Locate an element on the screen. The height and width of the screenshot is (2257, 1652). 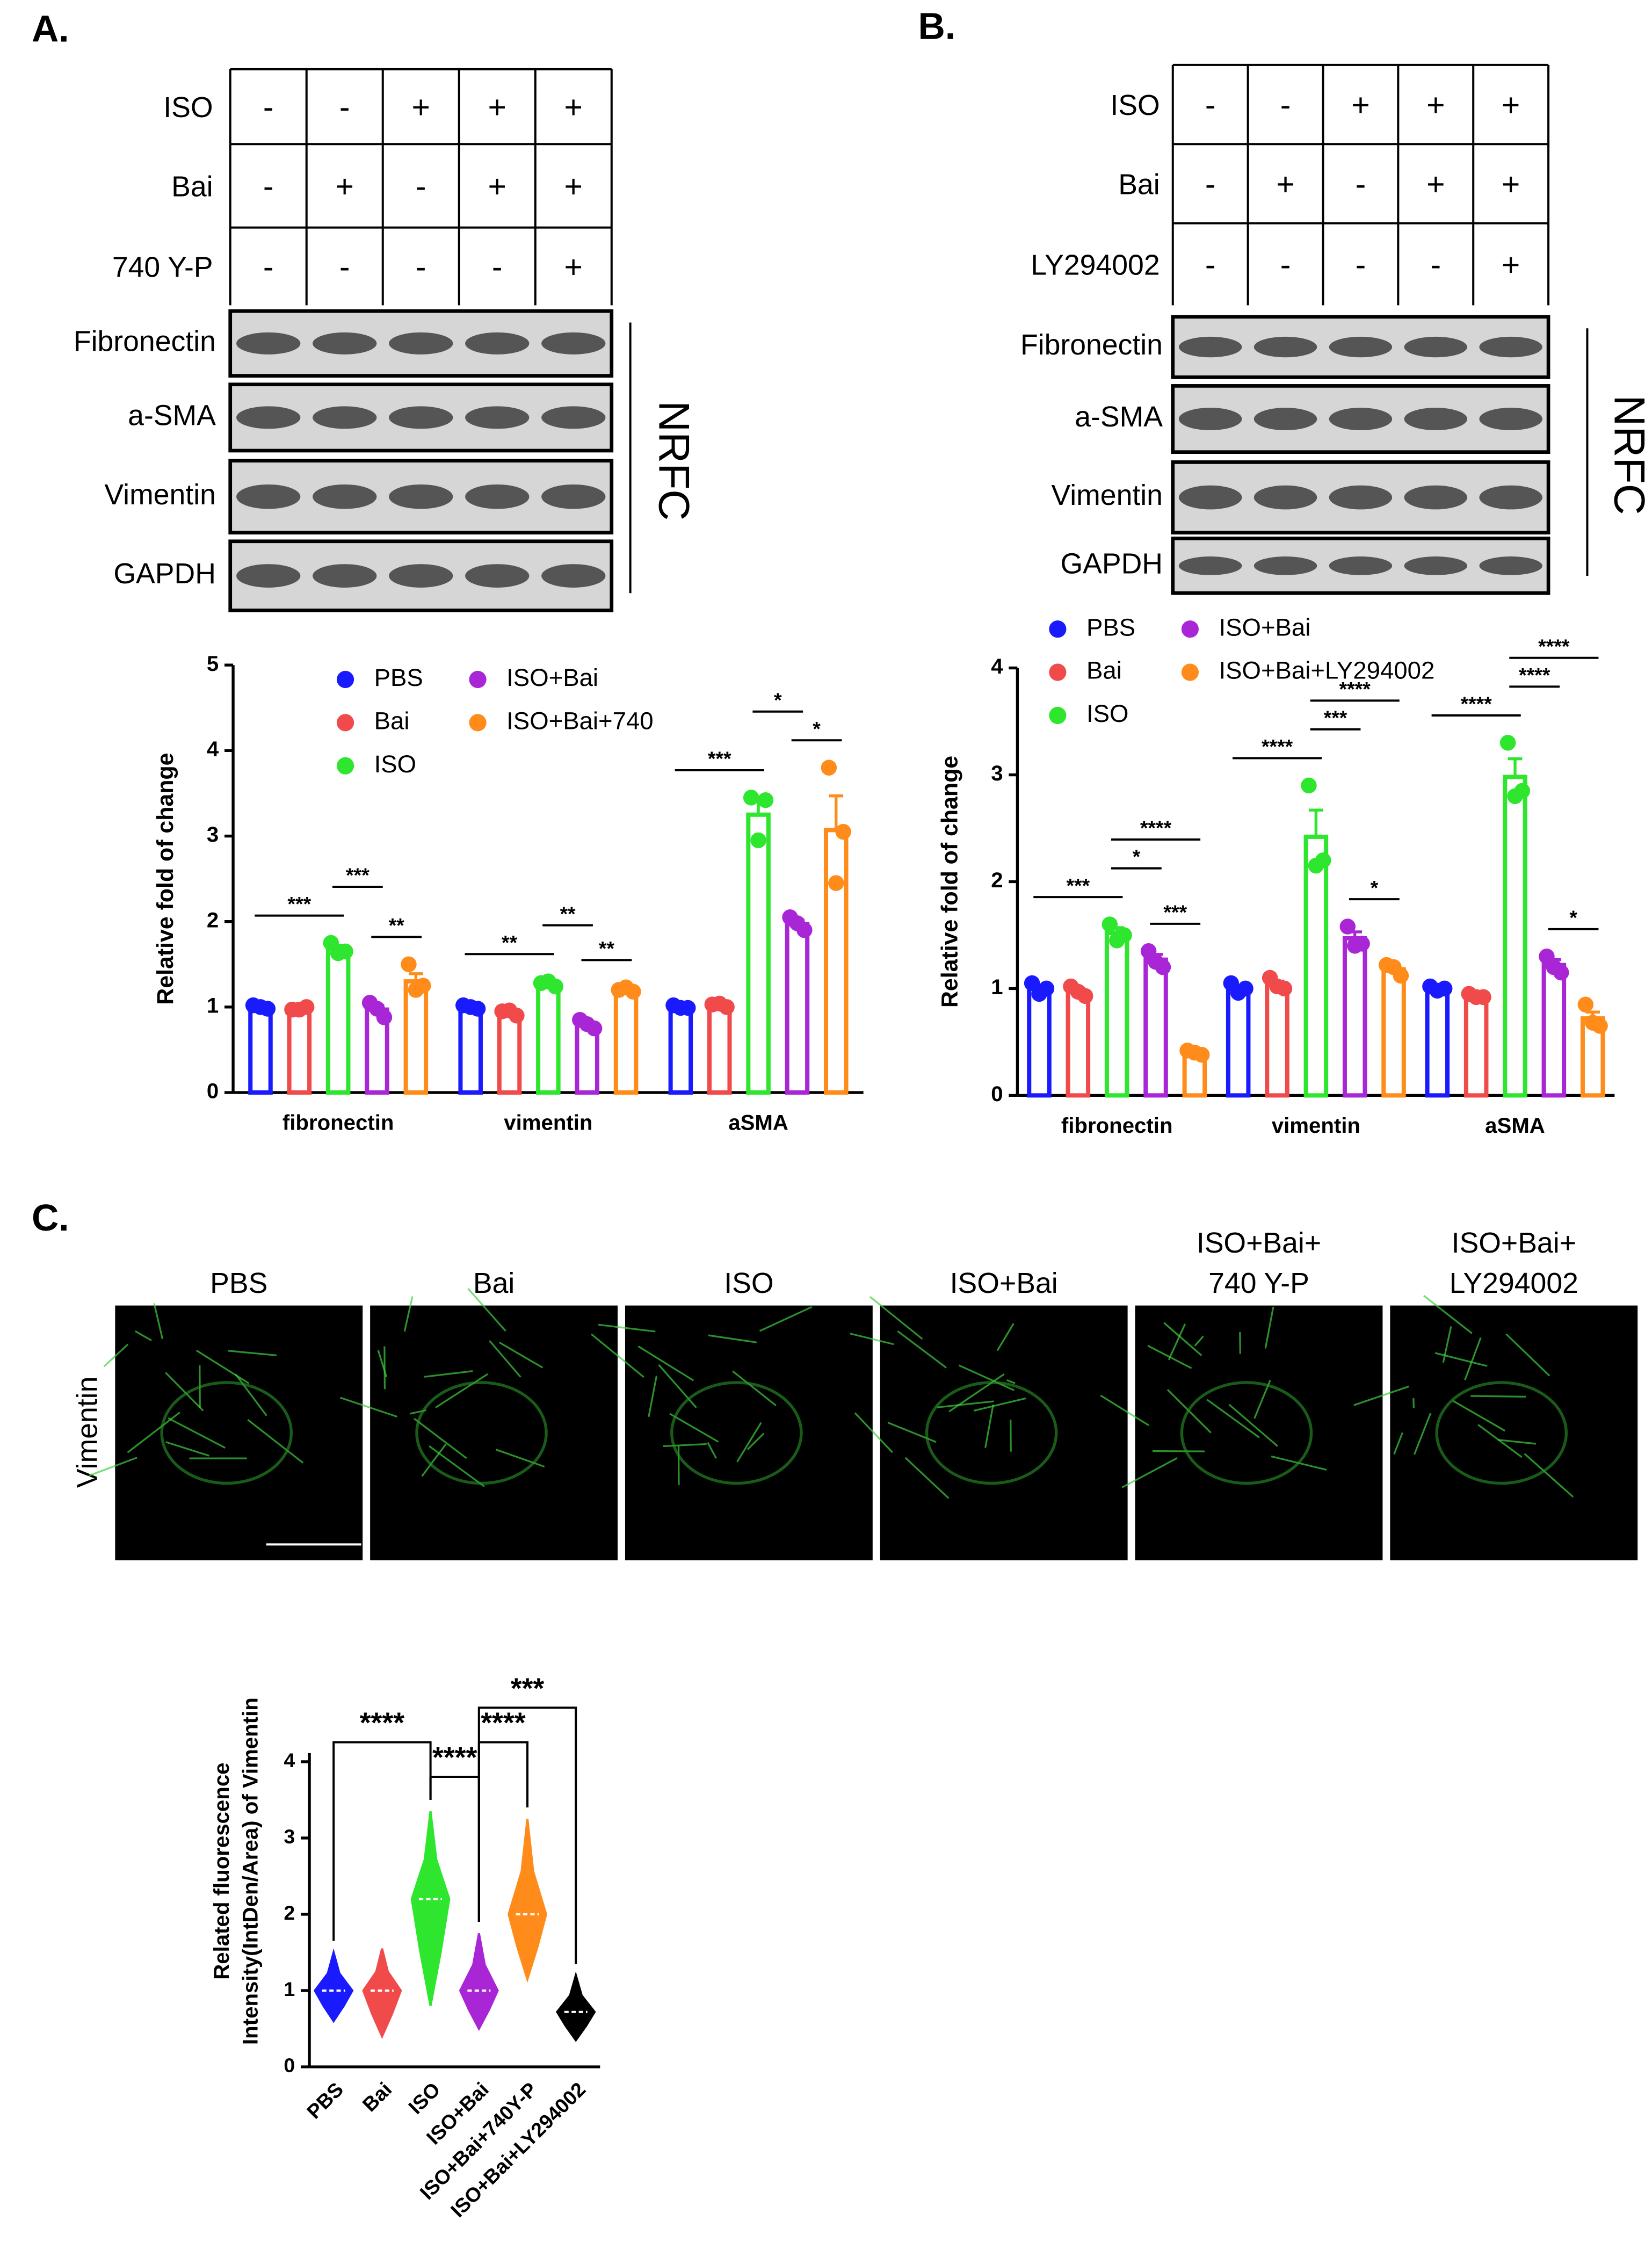
condition-label: ISO is located at coordinates (1135, 105).